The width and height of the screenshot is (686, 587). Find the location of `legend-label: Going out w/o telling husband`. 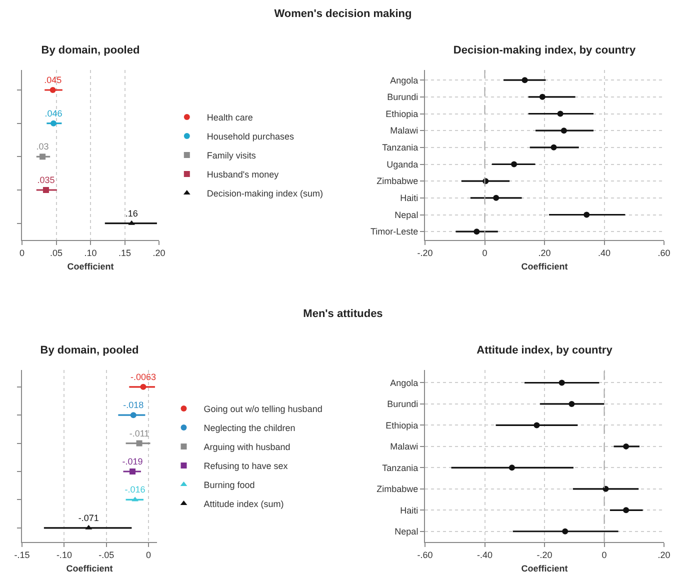

legend-label: Going out w/o telling husband is located at coordinates (263, 409).